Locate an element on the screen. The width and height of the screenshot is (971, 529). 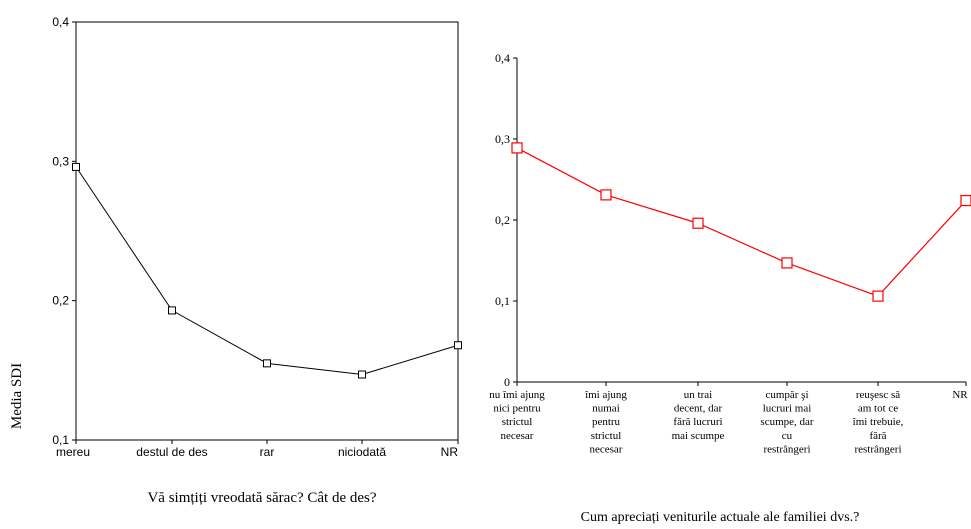
x-tick-label: mereu is located at coordinates (73, 452).